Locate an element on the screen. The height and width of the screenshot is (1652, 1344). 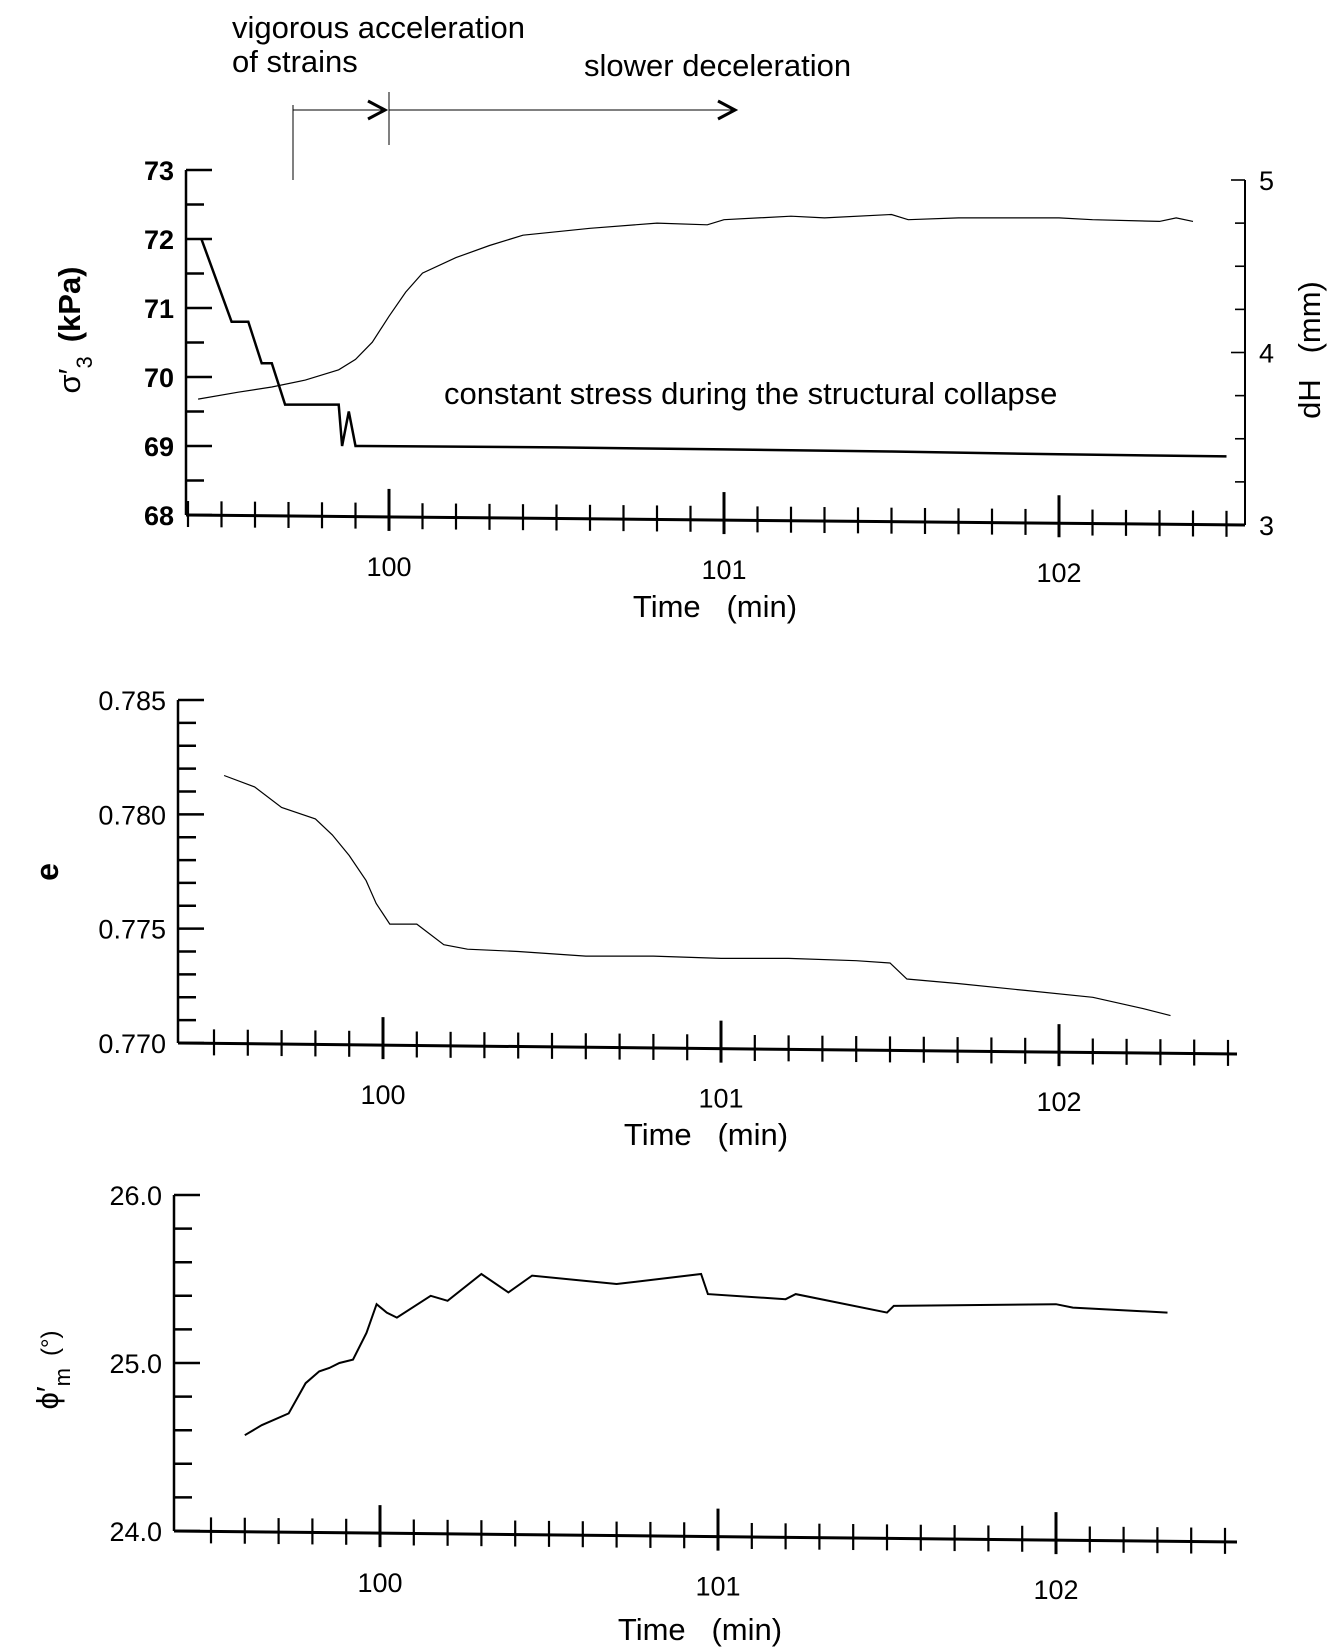
annotation-vigorous-line2: of strains is located at coordinates (295, 61).